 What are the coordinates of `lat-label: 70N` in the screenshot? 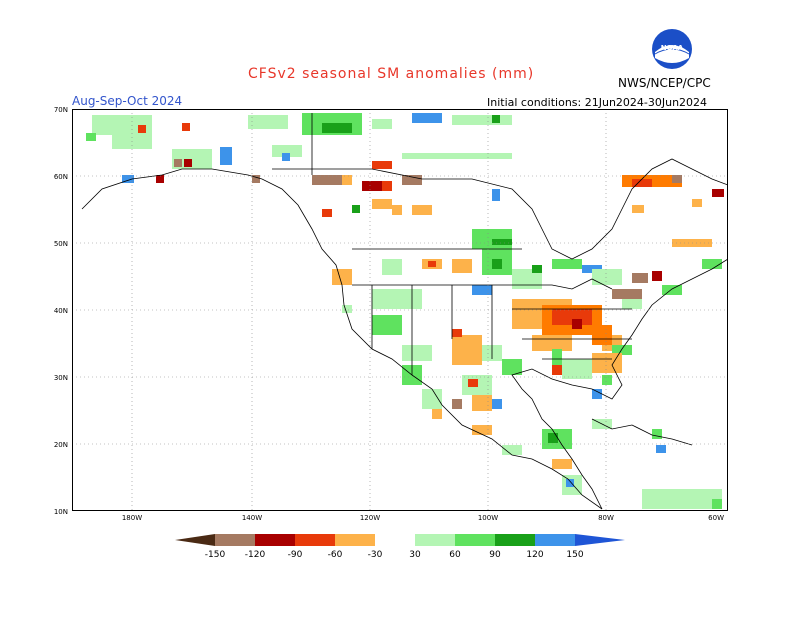 It's located at (61, 110).